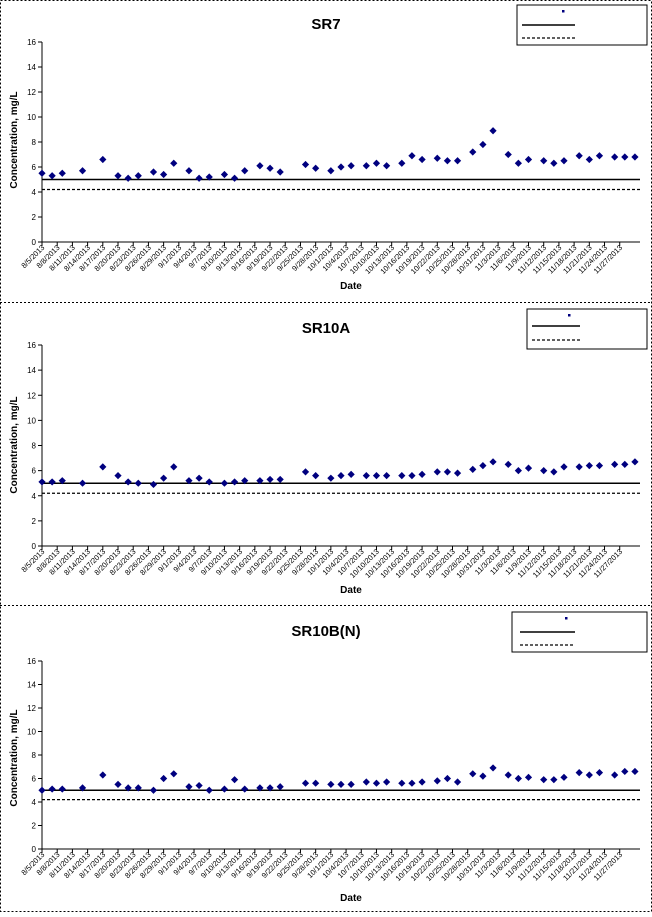 This screenshot has width=652, height=917. What do you see at coordinates (566, 618) in the screenshot?
I see `legend-marker-symbol` at bounding box center [566, 618].